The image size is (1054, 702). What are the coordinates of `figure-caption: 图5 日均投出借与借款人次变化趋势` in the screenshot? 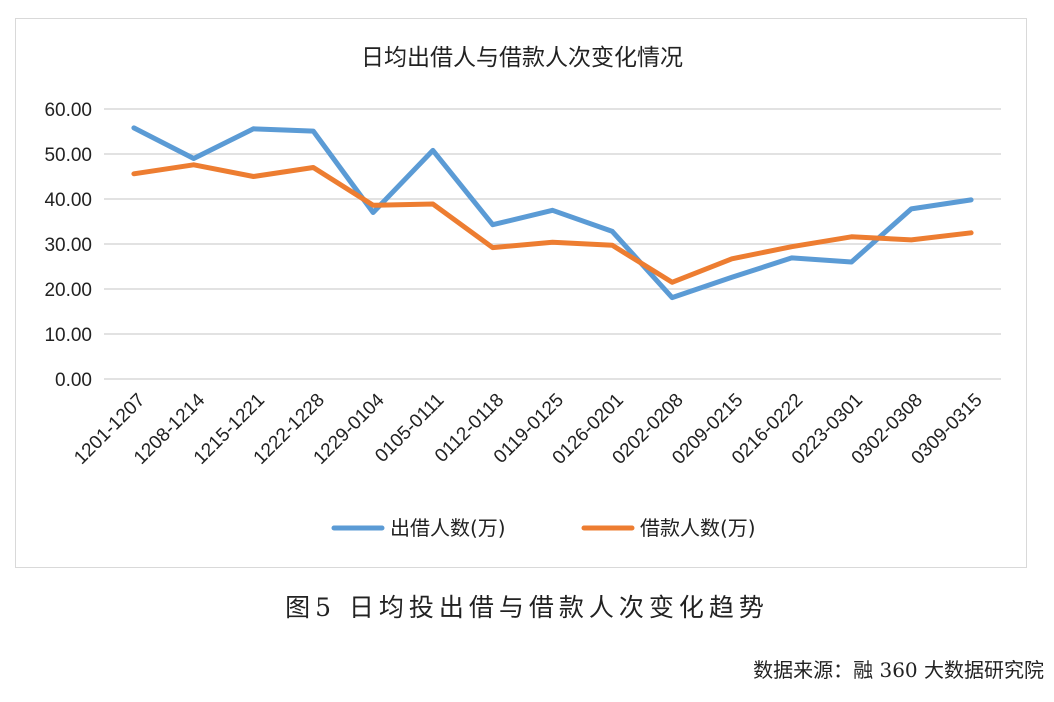 It's located at (527, 607).